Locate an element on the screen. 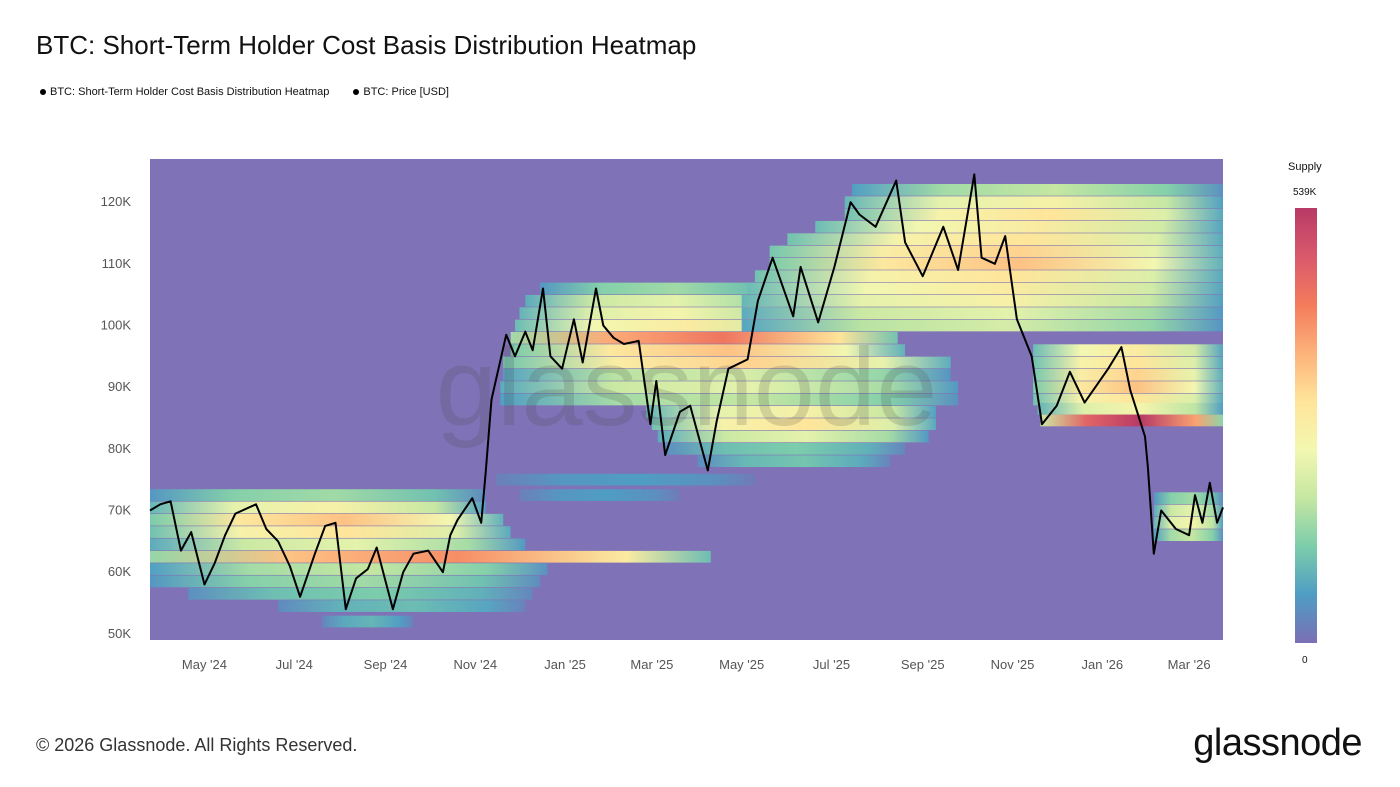  x-tick-label: Mar '25 is located at coordinates (651, 664).